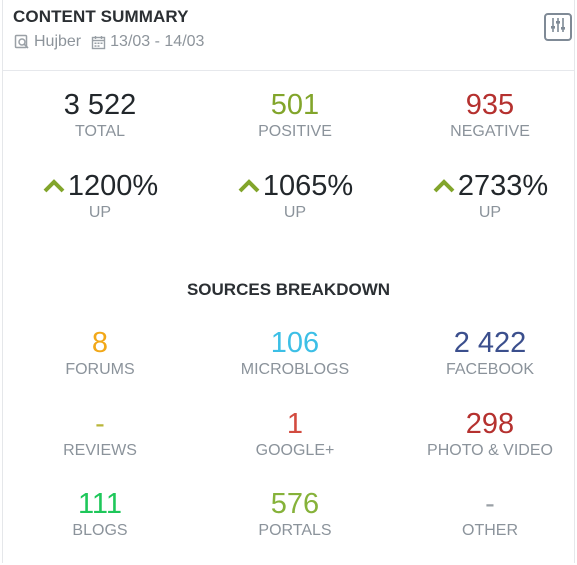 The image size is (577, 565). Describe the element at coordinates (100, 424) in the screenshot. I see `reviews-value: -` at that location.